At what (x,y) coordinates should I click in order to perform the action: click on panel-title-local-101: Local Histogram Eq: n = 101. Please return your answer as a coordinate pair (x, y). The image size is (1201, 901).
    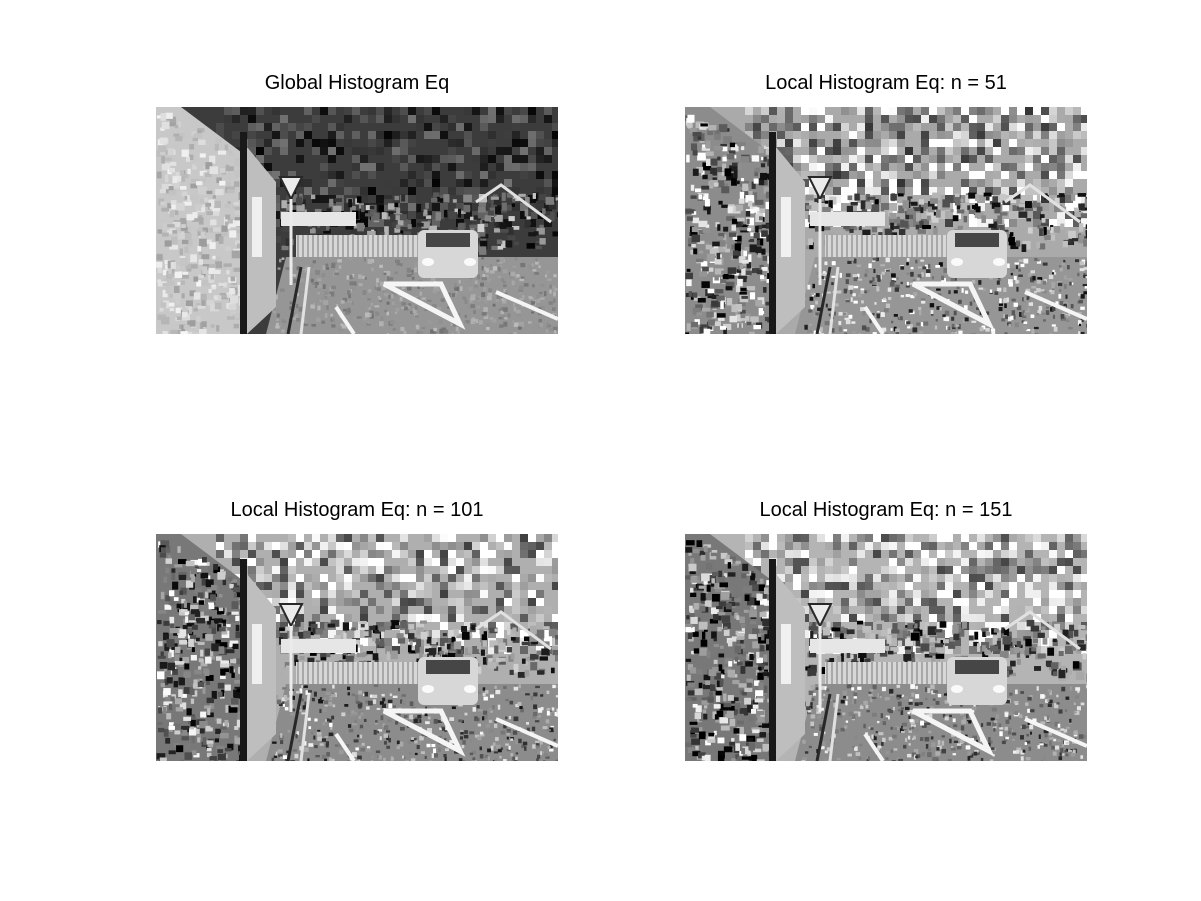
    Looking at the image, I should click on (357, 510).